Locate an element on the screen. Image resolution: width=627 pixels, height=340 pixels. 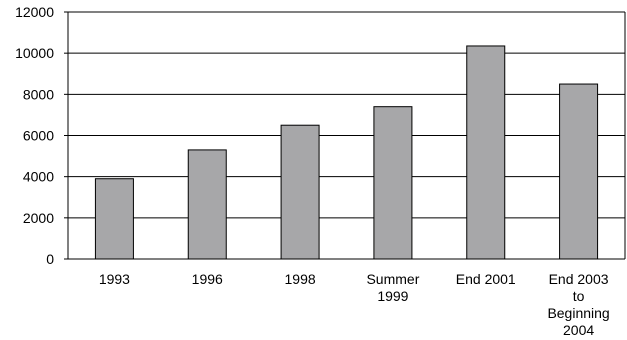
y-tick-label: 2000 is located at coordinates (38, 218).